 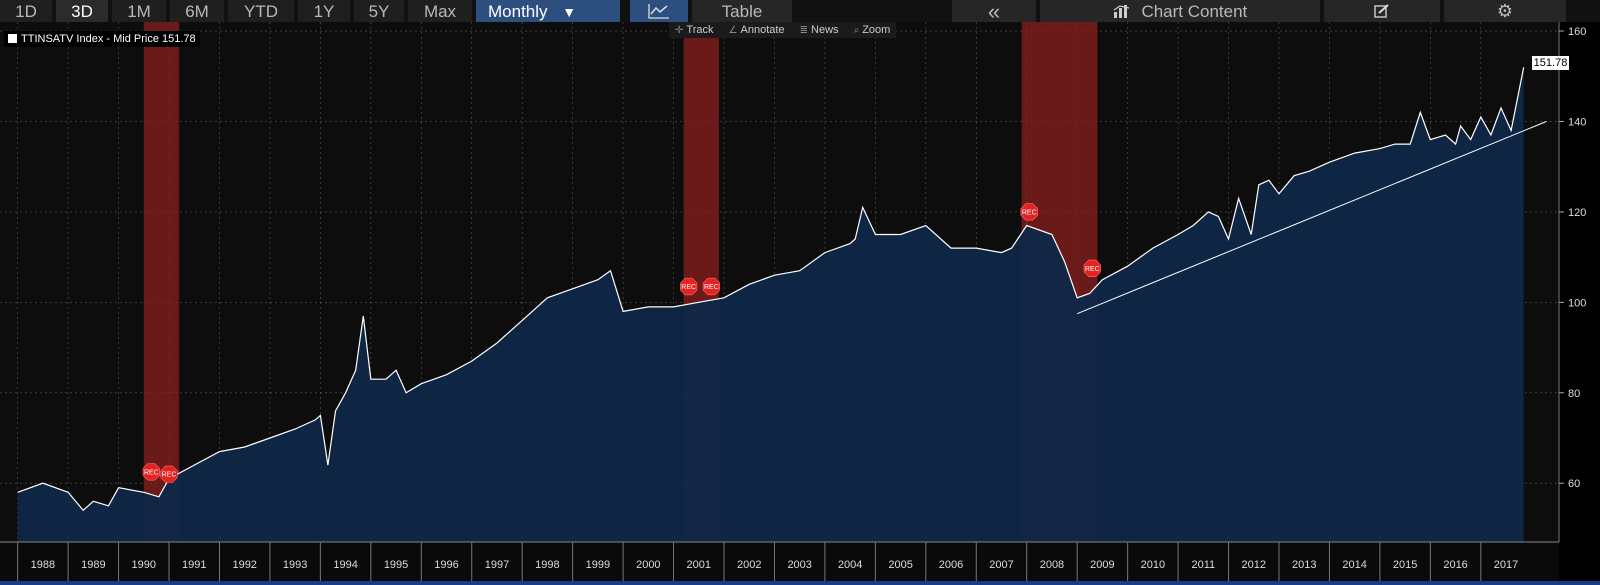 What do you see at coordinates (951, 565) in the screenshot?
I see `x-tick-label: 2006` at bounding box center [951, 565].